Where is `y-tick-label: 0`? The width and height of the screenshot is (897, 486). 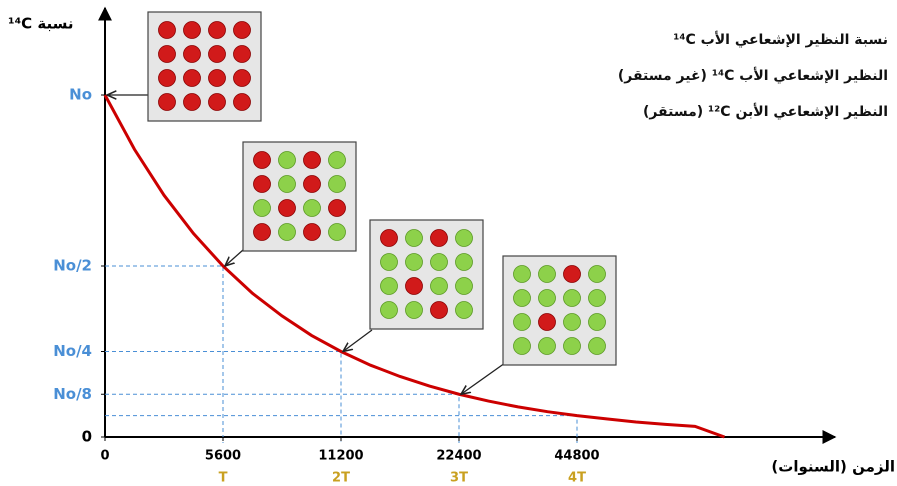 y-tick-label: 0 is located at coordinates (87, 437).